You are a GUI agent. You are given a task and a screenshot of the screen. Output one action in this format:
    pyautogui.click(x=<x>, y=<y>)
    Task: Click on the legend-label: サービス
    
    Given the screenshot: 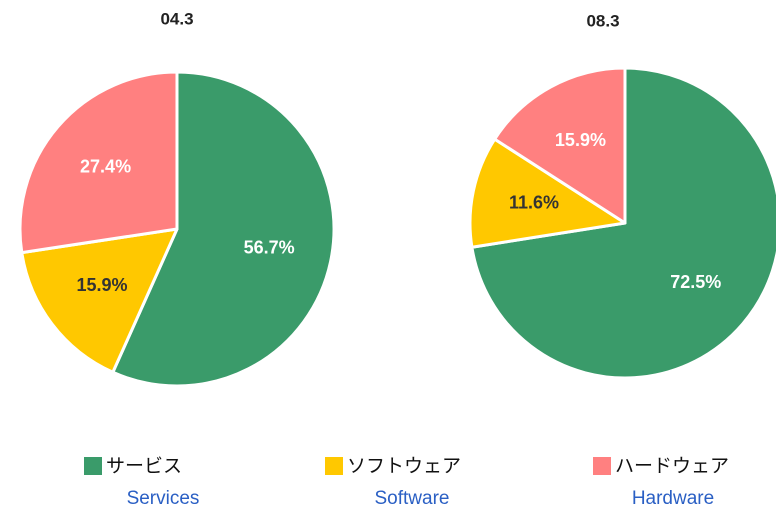 What is the action you would take?
    pyautogui.click(x=144, y=466)
    